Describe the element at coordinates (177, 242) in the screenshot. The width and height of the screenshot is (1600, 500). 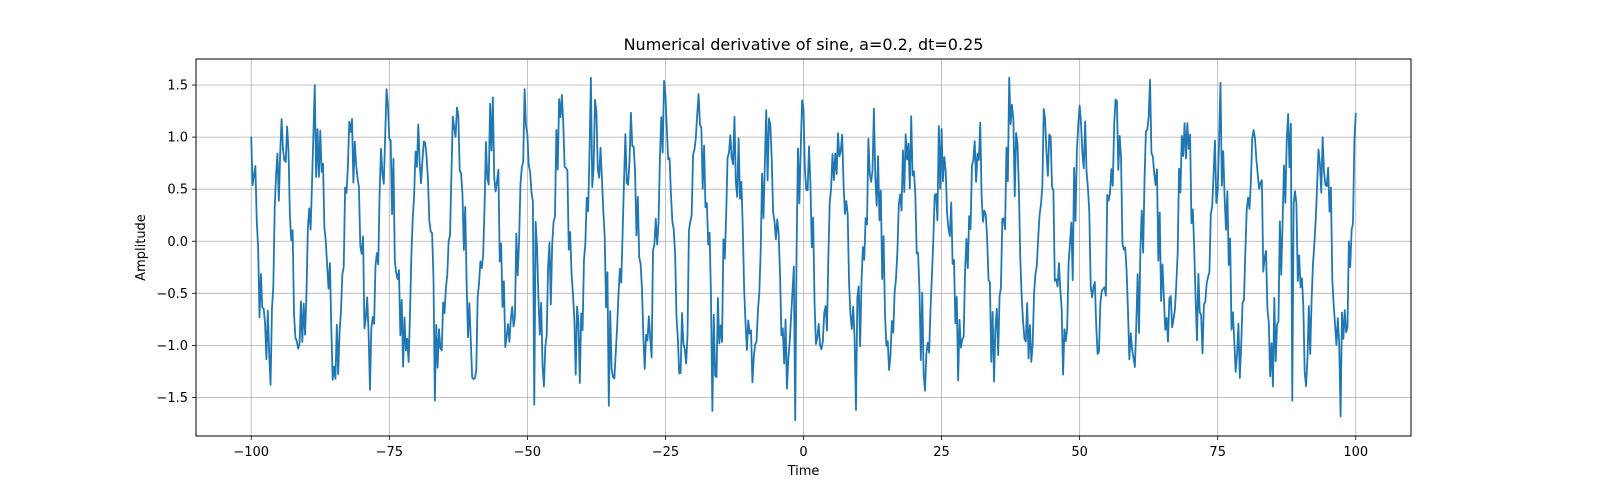
I see `y-tick-label: 0.0` at that location.